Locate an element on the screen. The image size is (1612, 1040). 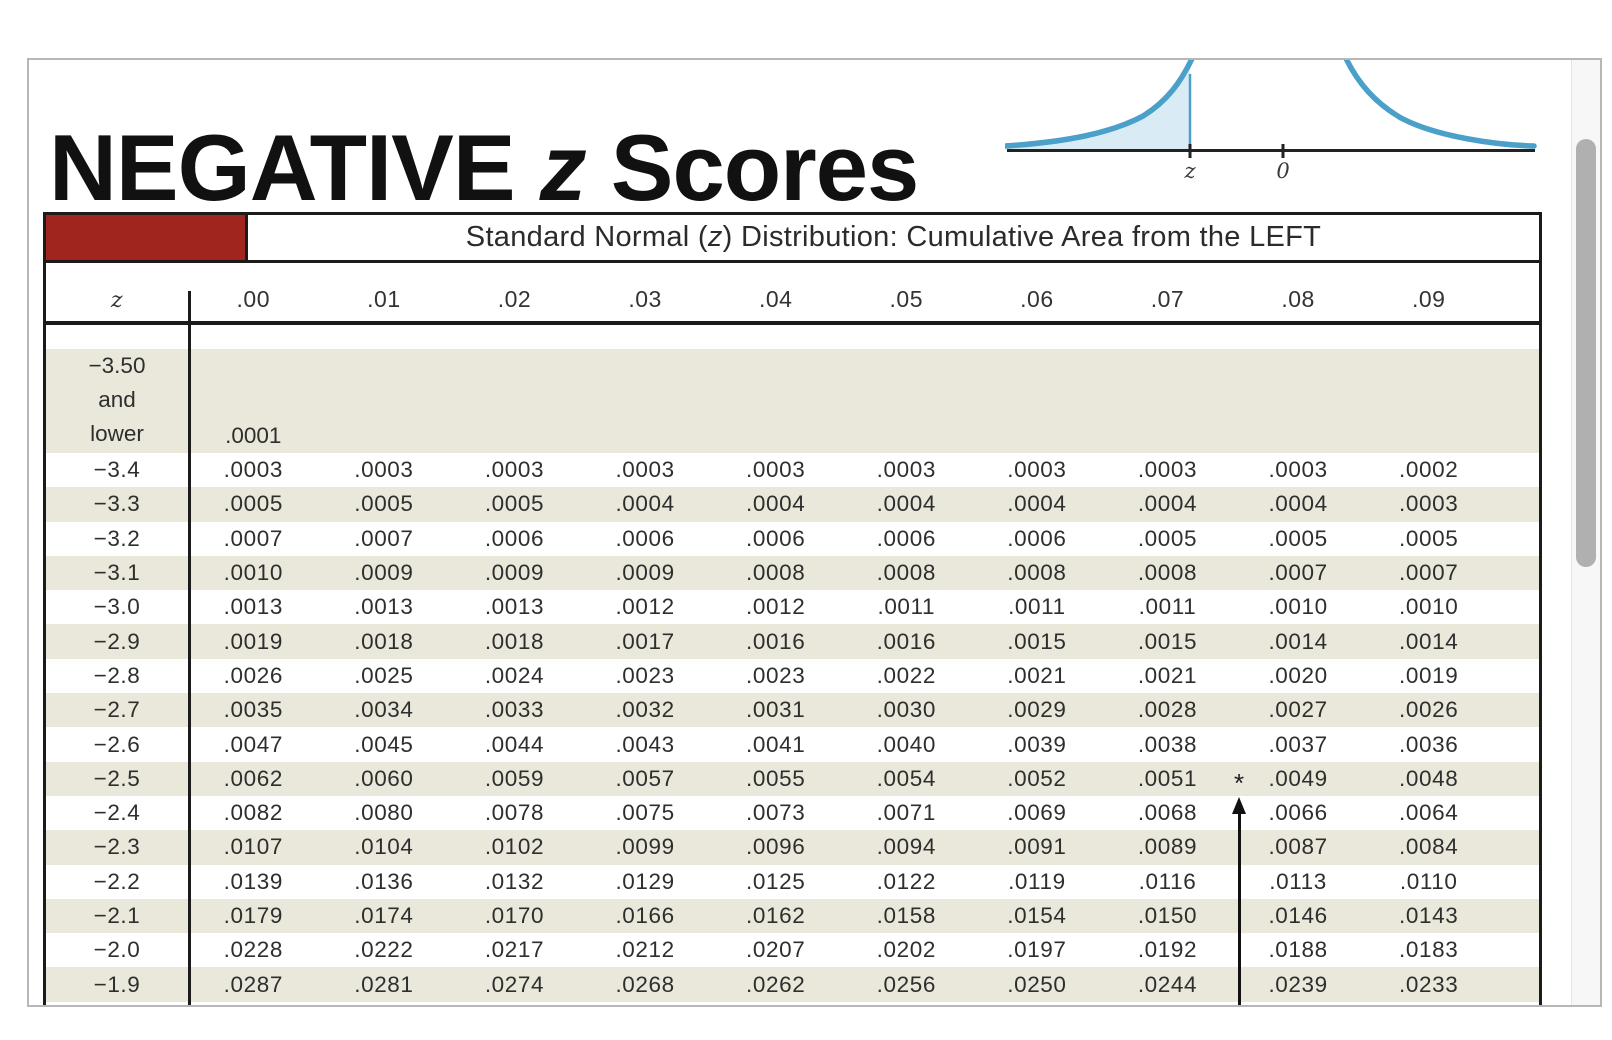
table-cell: .0034 is located at coordinates (384, 710).